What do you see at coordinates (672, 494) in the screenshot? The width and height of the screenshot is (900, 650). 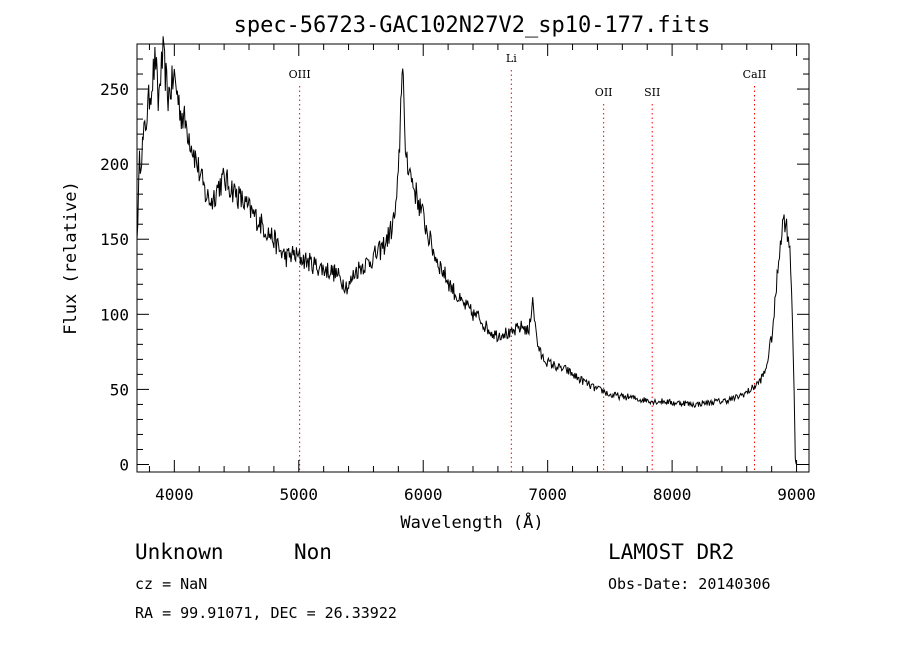 I see `x-tick-label: 8000` at bounding box center [672, 494].